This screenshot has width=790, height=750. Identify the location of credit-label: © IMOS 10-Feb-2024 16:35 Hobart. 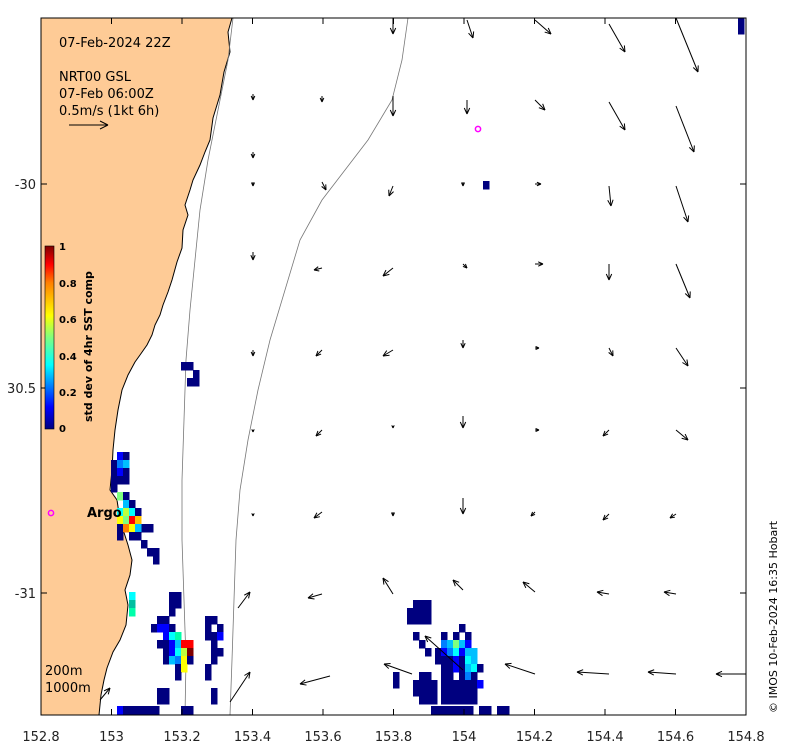
(773, 616).